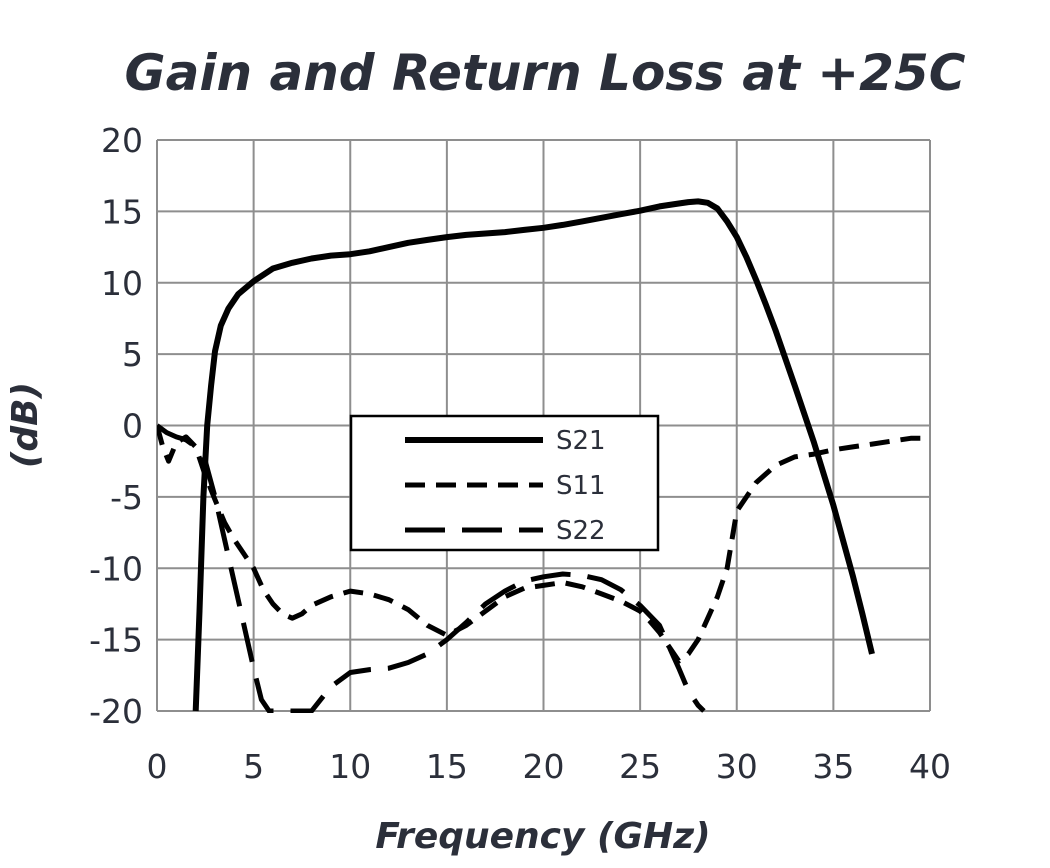 The width and height of the screenshot is (1050, 868). Describe the element at coordinates (542, 836) in the screenshot. I see `x-axis-label: Frequency (GHz)` at that location.